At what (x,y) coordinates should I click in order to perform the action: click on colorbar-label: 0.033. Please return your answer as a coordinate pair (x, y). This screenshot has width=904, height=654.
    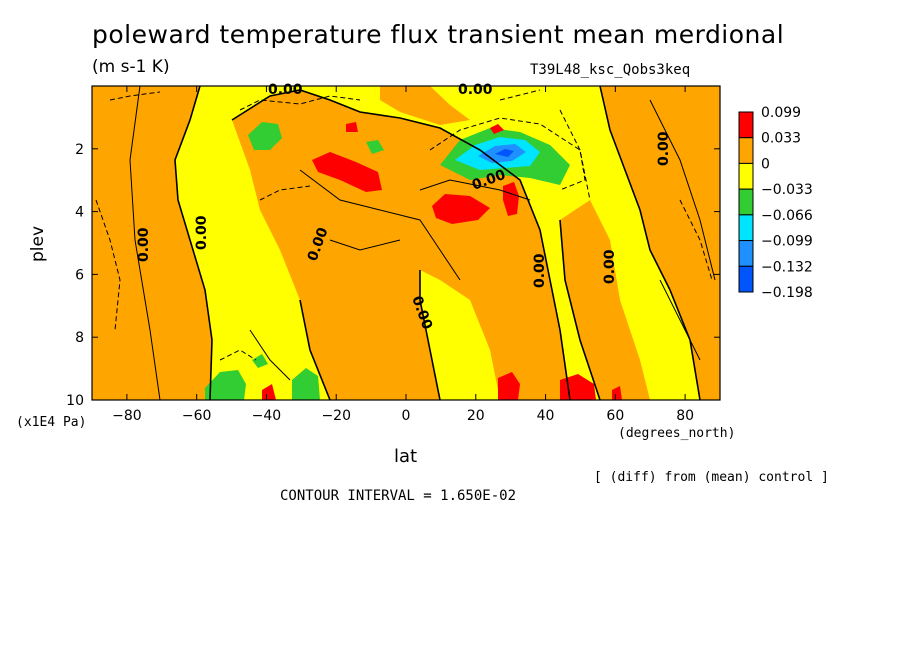
    Looking at the image, I should click on (781, 139).